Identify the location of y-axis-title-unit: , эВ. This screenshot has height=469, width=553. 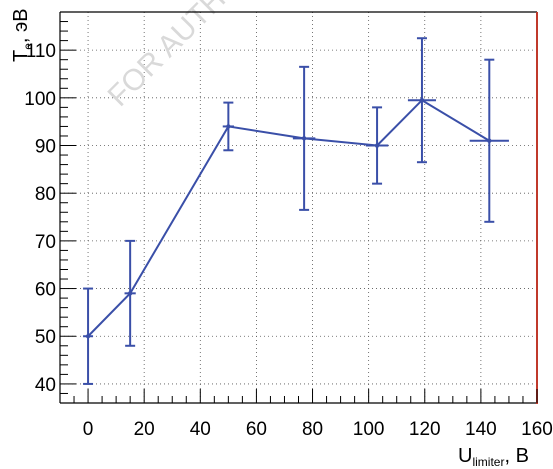
(21, 25).